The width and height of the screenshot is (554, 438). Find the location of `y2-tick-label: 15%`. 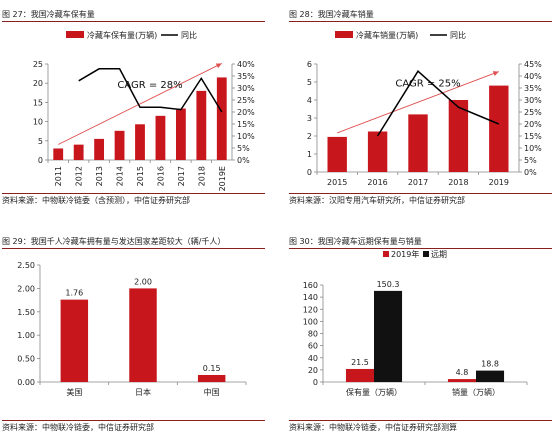

y2-tick-label: 15% is located at coordinates (246, 124).